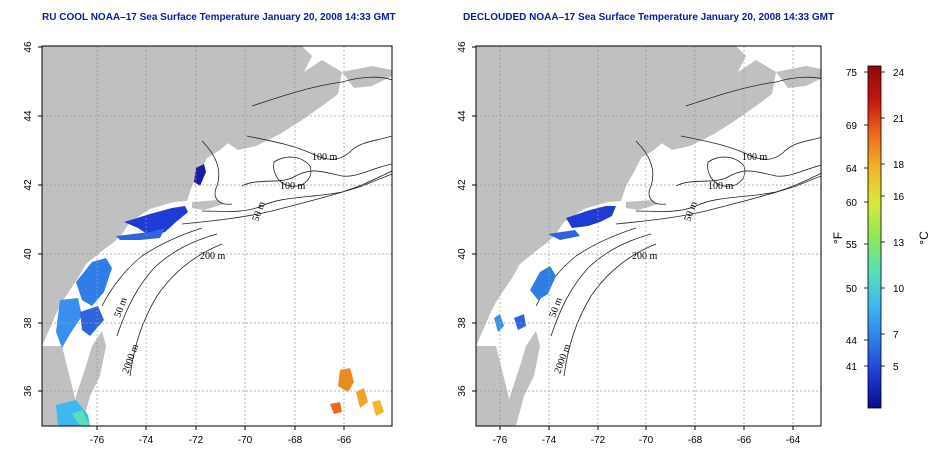  What do you see at coordinates (852, 73) in the screenshot?
I see `fahrenheit-tick: 75` at bounding box center [852, 73].